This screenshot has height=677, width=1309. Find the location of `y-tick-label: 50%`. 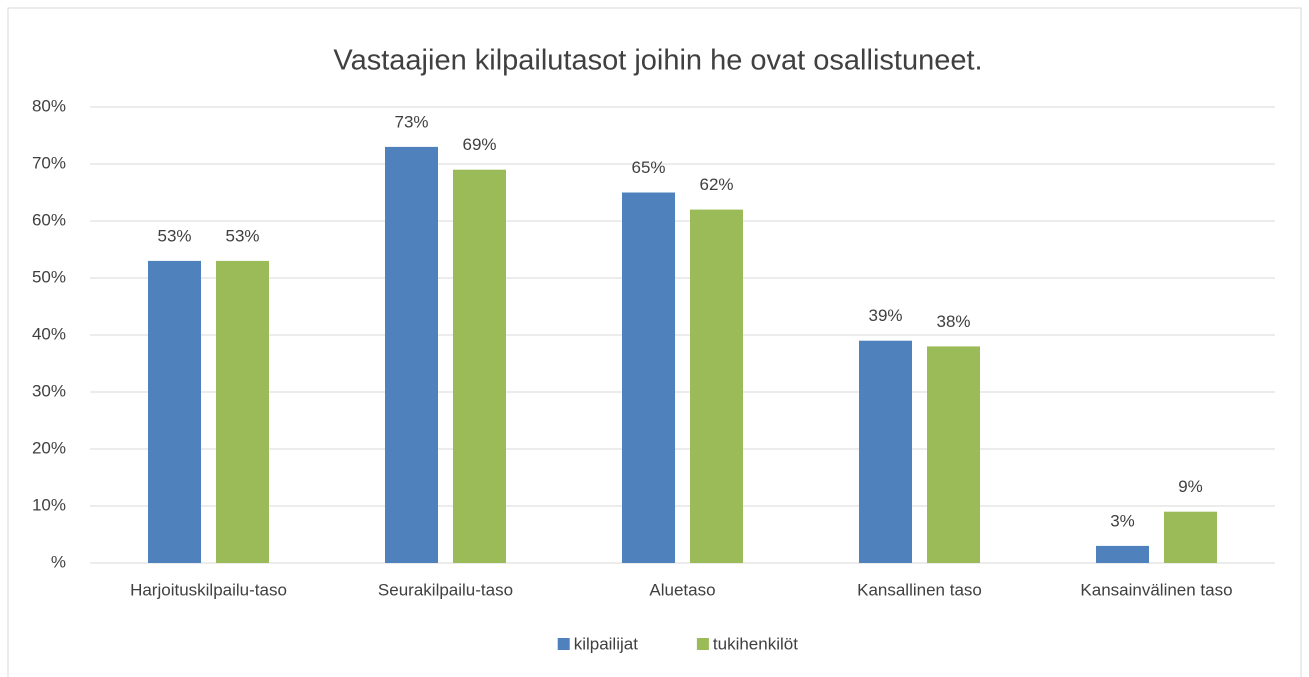

y-tick-label: 50% is located at coordinates (49, 276).